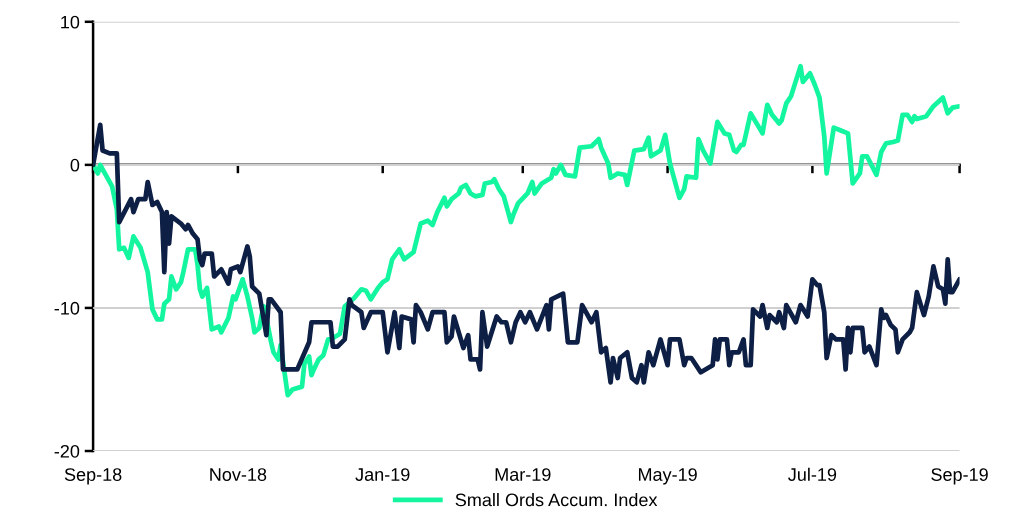  What do you see at coordinates (67, 451) in the screenshot?
I see `y-tick-label: -20` at bounding box center [67, 451].